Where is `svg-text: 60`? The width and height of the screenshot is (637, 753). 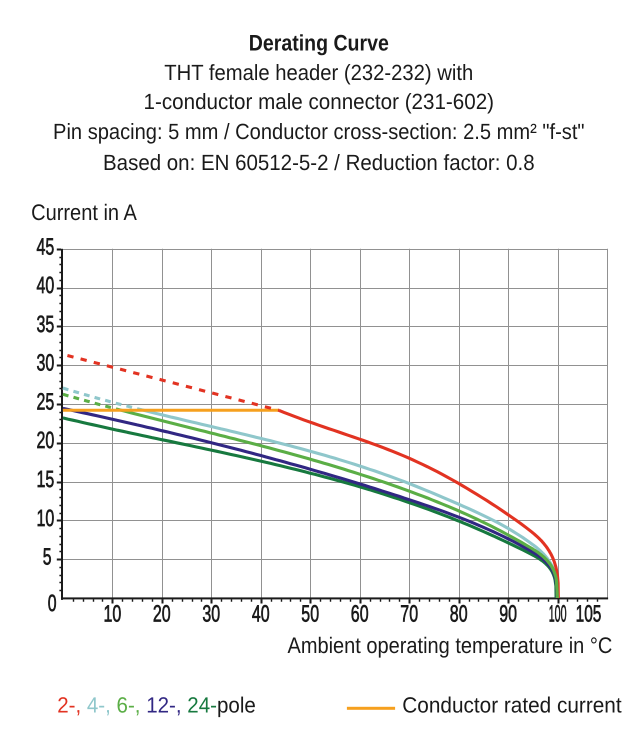
svg-text: 60 is located at coordinates (360, 613).